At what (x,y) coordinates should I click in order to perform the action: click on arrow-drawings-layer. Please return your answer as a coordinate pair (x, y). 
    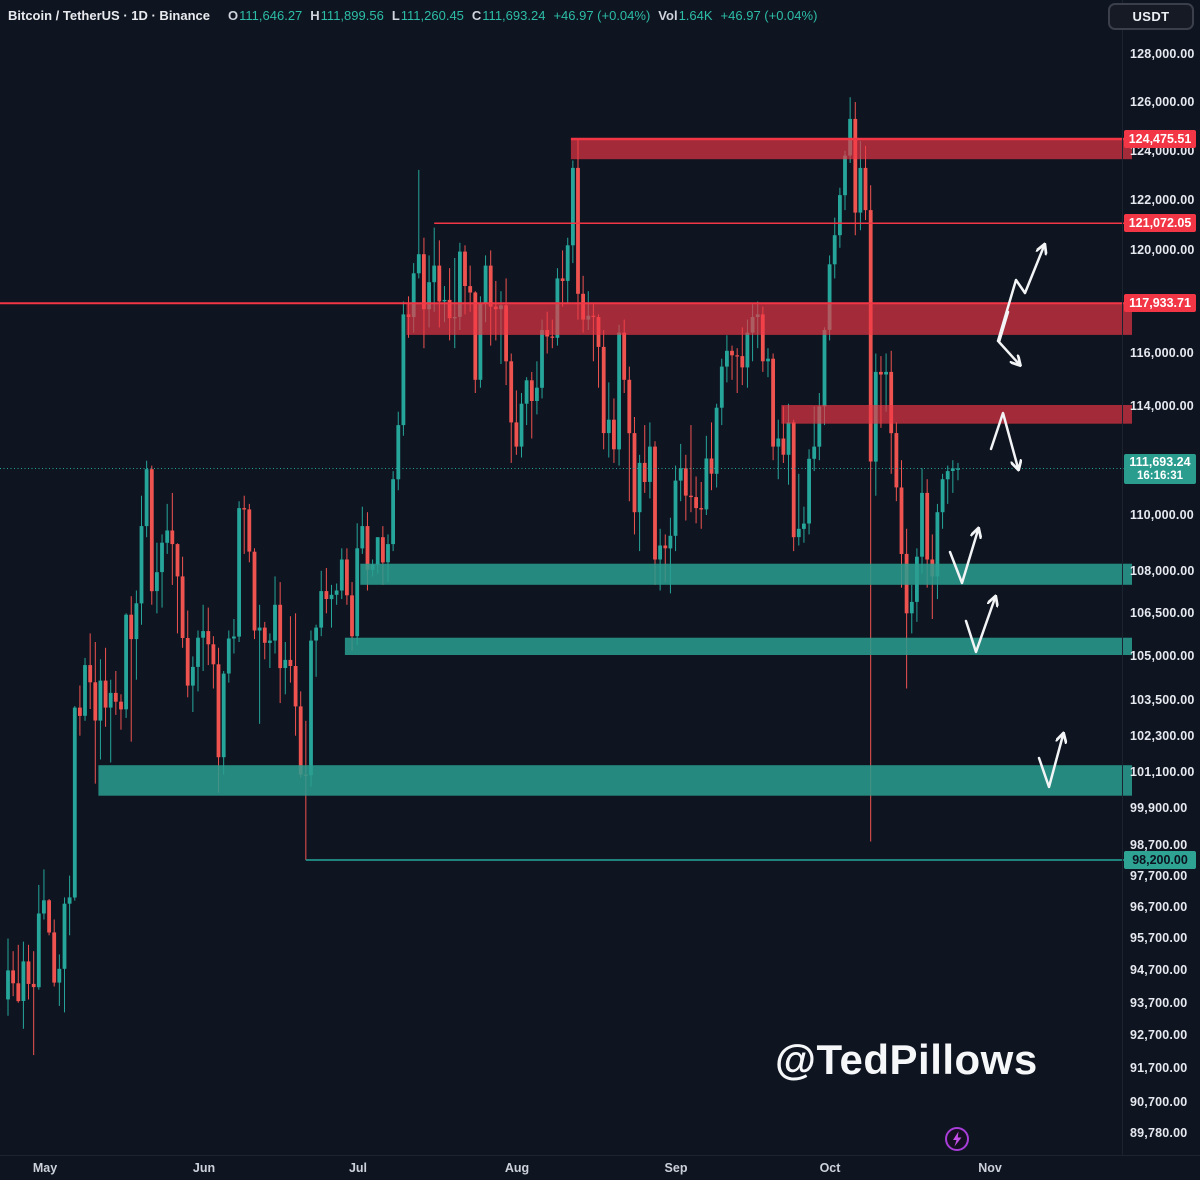
    Looking at the image, I should click on (1005, 517).